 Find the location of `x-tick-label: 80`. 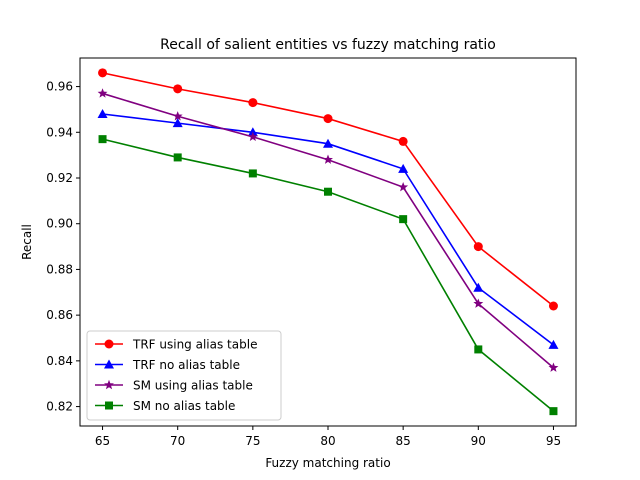

x-tick-label: 80 is located at coordinates (327, 441).